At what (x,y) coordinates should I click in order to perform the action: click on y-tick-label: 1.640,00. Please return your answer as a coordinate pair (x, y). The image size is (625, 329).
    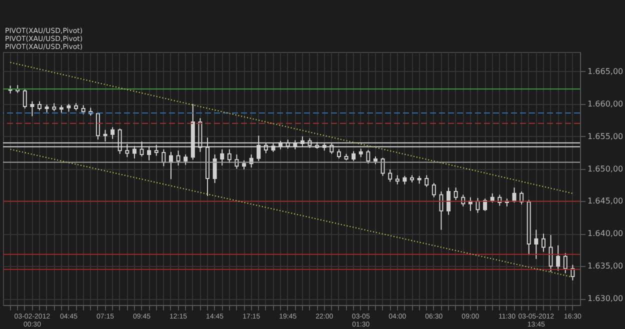
    Looking at the image, I should click on (606, 233).